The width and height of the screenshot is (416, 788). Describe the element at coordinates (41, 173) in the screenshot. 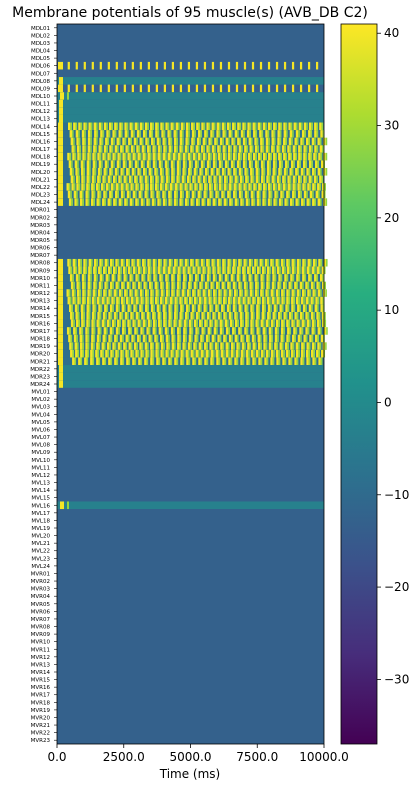

I see `y-tick-label: MDL20` at that location.